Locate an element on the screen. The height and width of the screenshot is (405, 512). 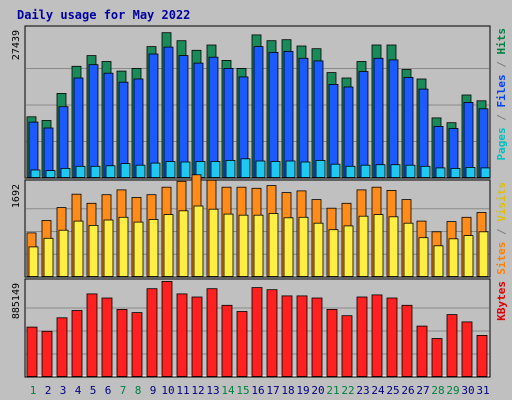
series-label-part: Files is located at coordinates (501, 90).